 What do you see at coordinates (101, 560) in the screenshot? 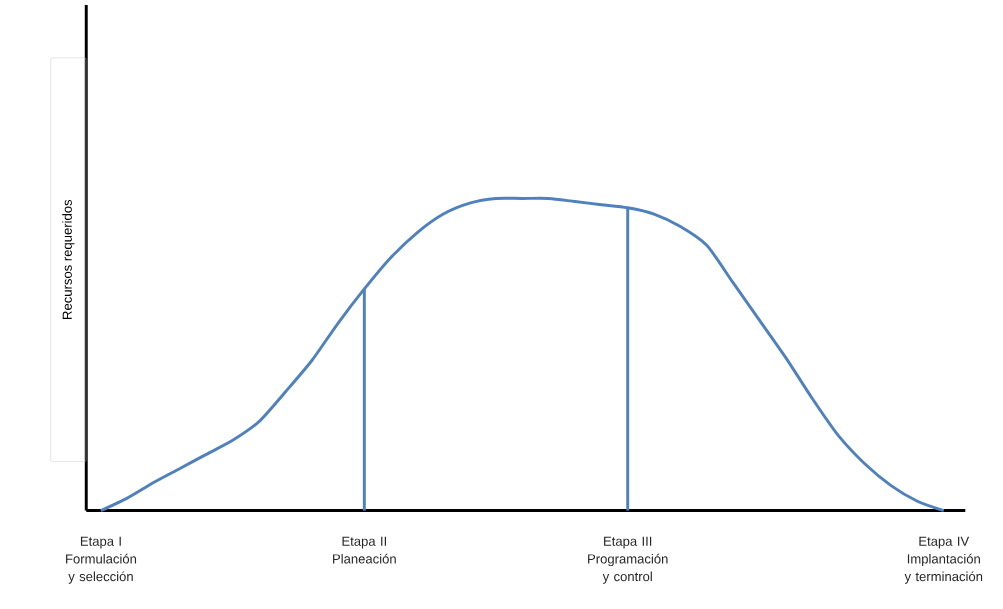
I see `x-tick-label: Etapa I Formulación y selección` at bounding box center [101, 560].